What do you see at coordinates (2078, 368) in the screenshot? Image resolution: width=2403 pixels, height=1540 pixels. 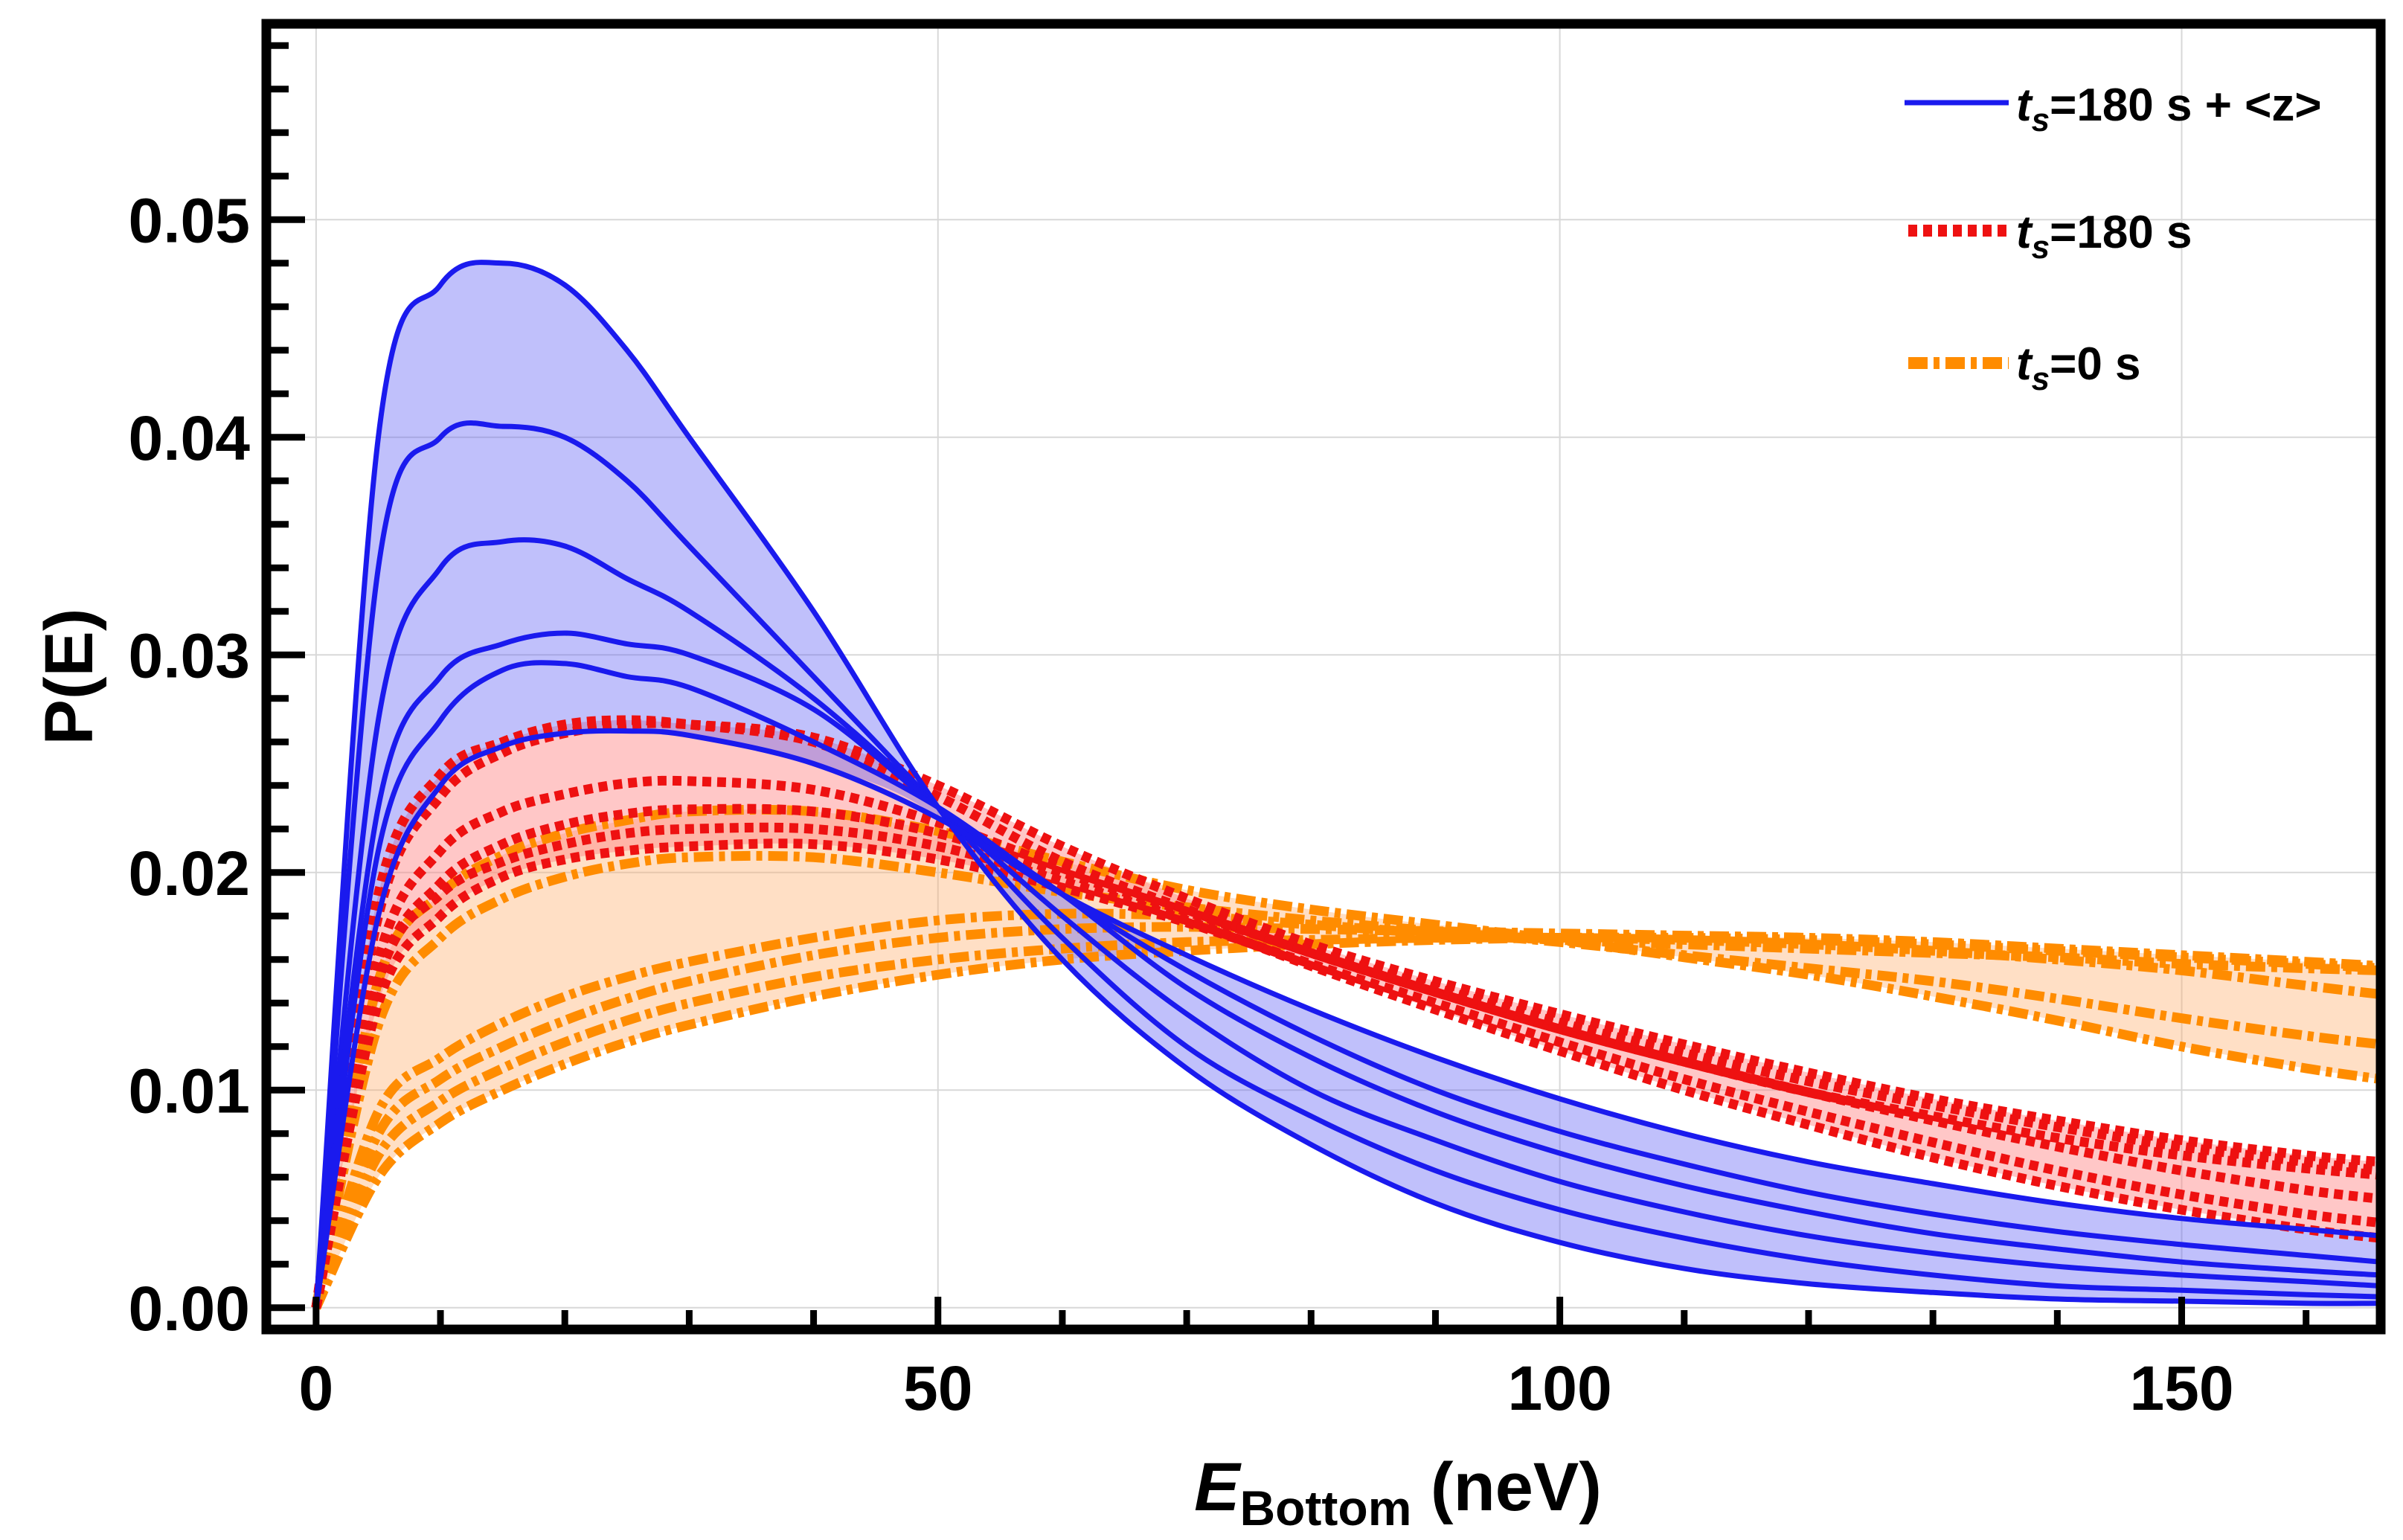 I see `legend-label-orange: ts=0 s` at bounding box center [2078, 368].